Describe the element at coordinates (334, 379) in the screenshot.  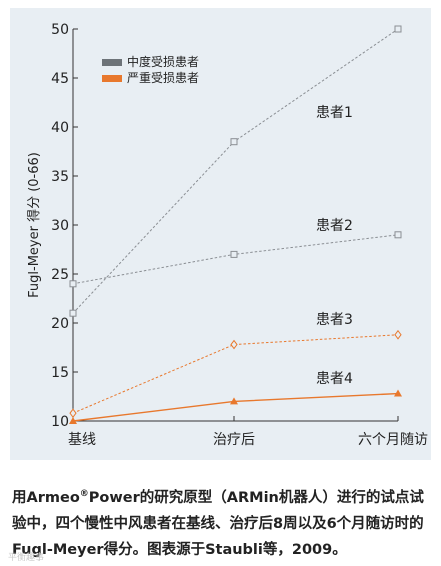
I see `patient-label-4: 患者4` at that location.